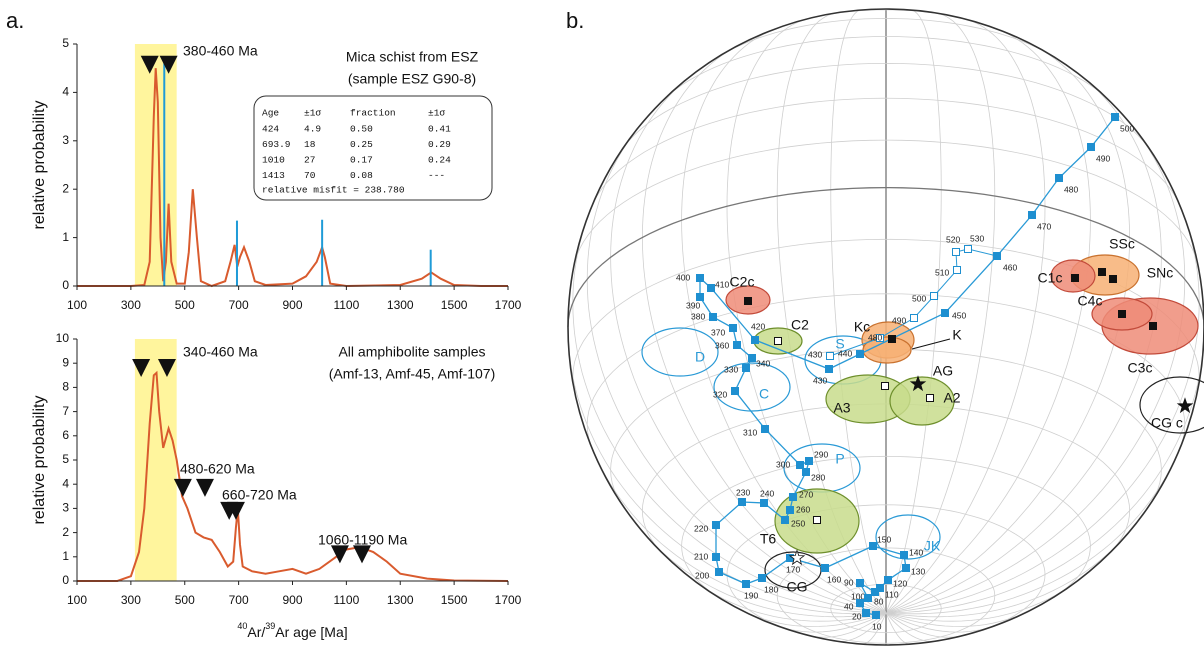 Image resolution: width=1204 pixels, height=646 pixels. I want to click on region-label: A2, so click(951, 398).